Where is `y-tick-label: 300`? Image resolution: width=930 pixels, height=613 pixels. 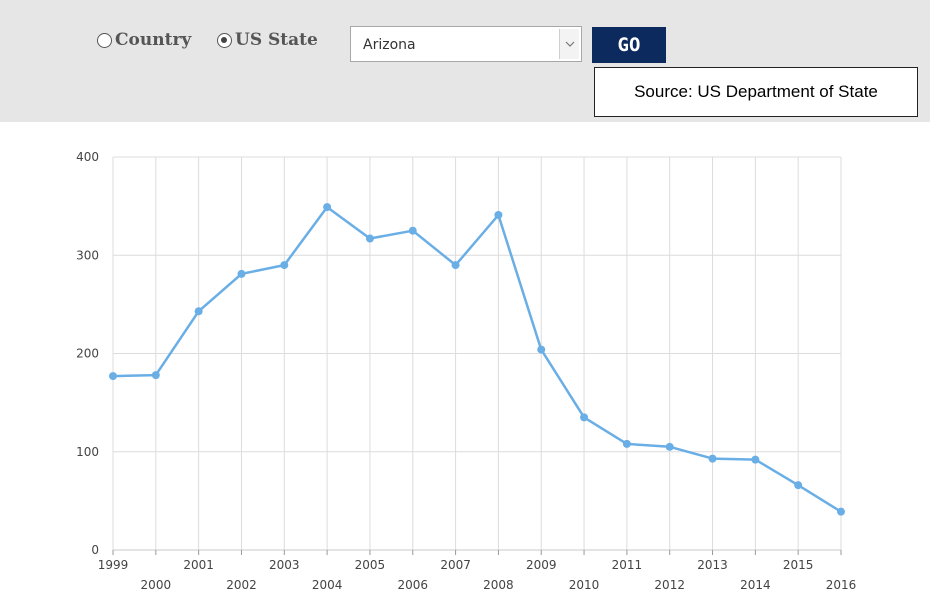
y-tick-label: 300 is located at coordinates (87, 255).